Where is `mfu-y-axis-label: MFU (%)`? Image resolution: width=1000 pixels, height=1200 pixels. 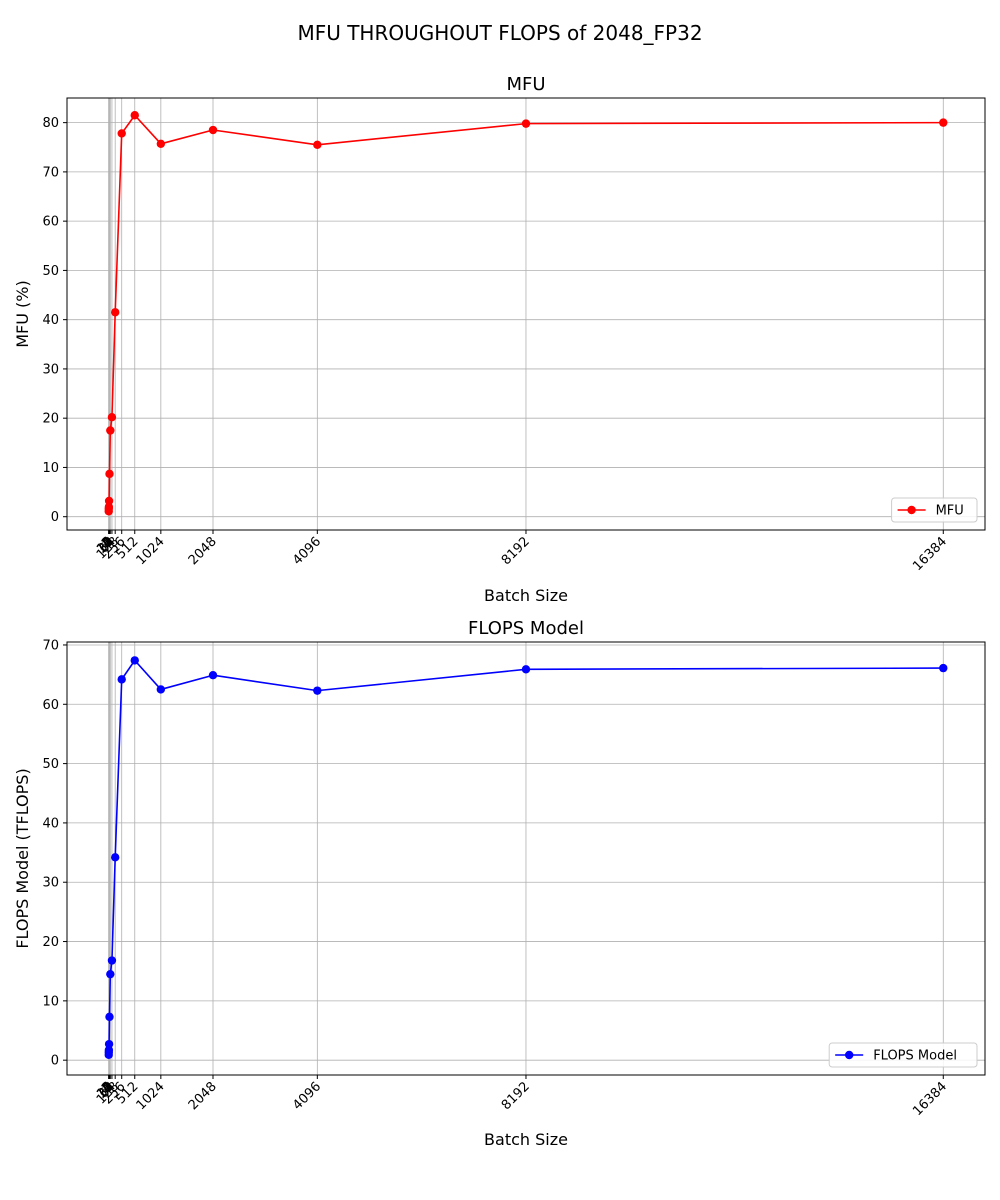 mfu-y-axis-label: MFU (%) is located at coordinates (22, 314).